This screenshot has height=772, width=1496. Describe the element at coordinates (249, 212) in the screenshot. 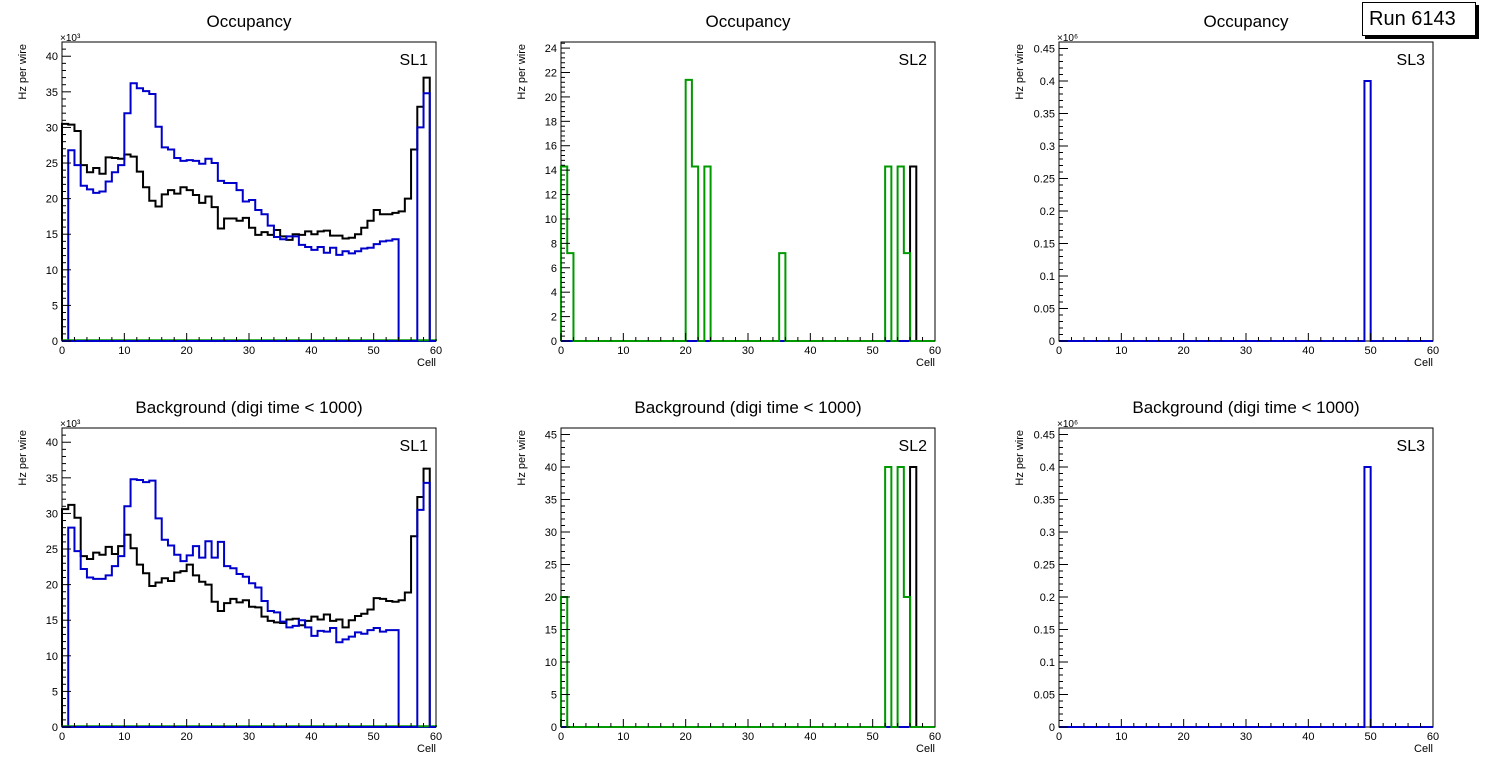

I see `series-layer-blue` at that location.